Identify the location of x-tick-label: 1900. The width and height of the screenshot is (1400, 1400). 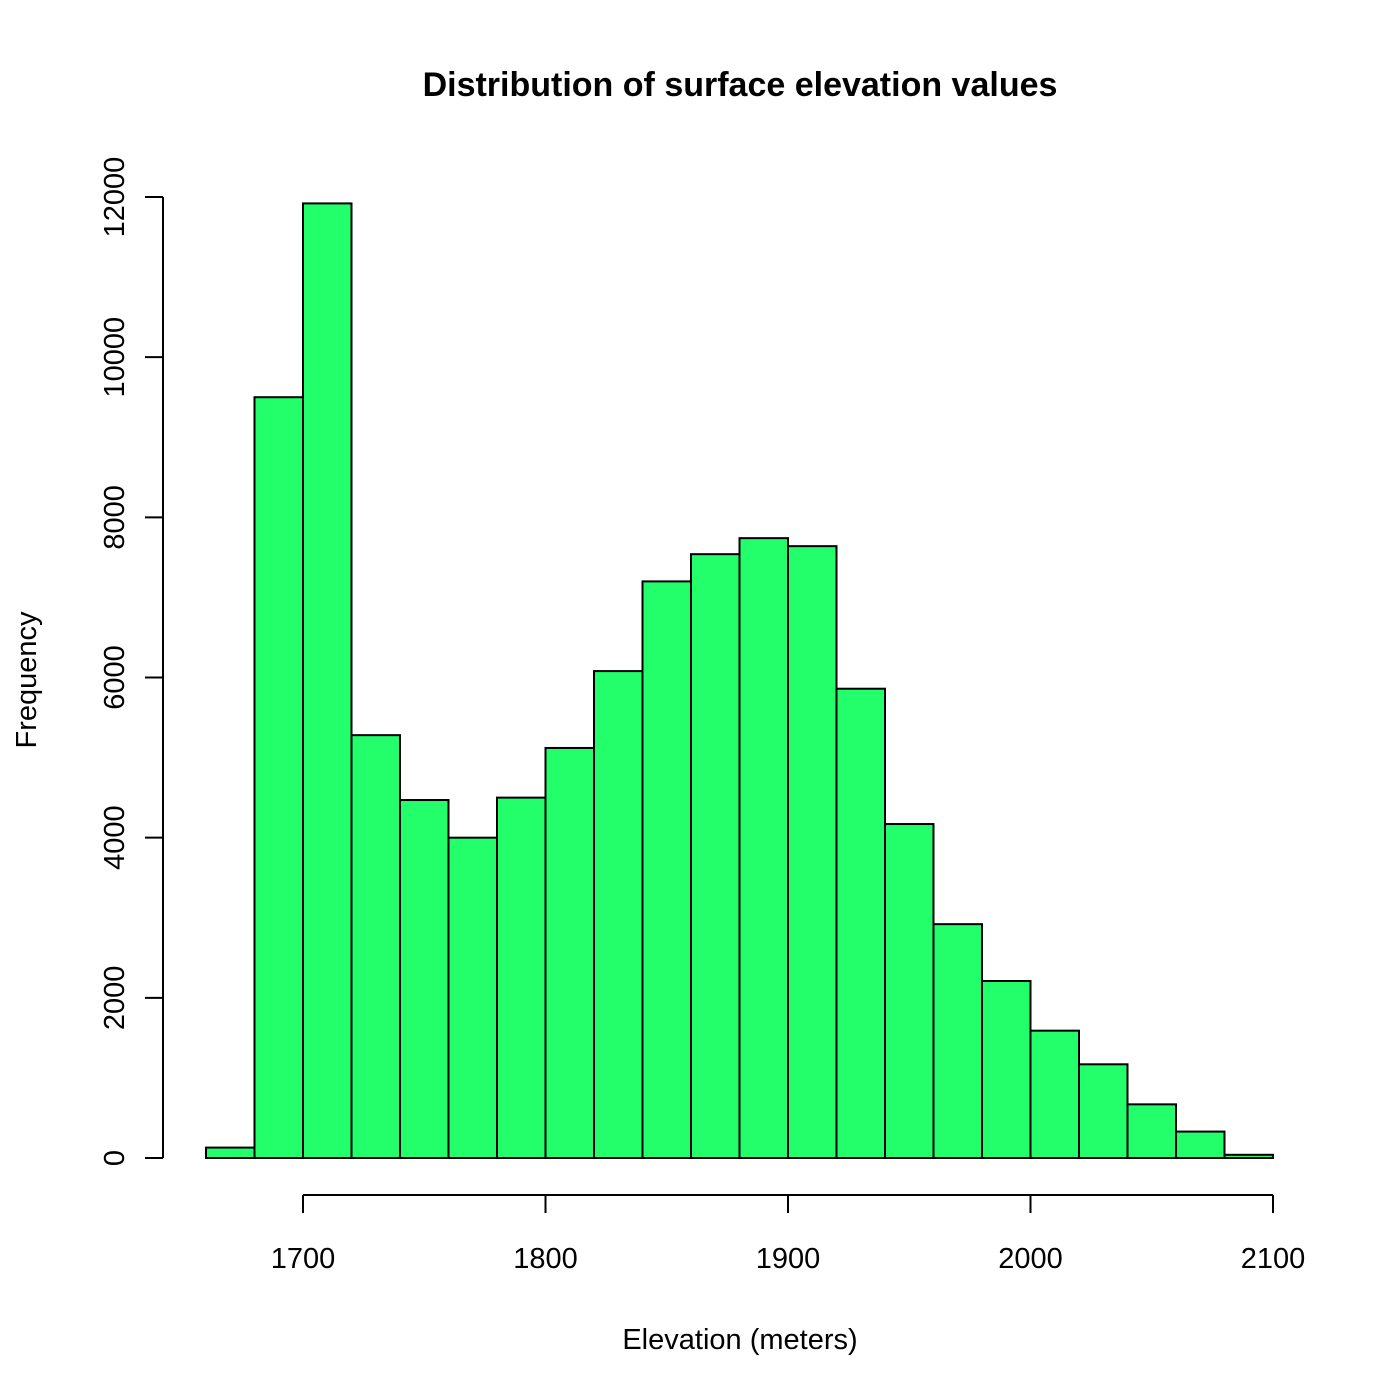
(788, 1259).